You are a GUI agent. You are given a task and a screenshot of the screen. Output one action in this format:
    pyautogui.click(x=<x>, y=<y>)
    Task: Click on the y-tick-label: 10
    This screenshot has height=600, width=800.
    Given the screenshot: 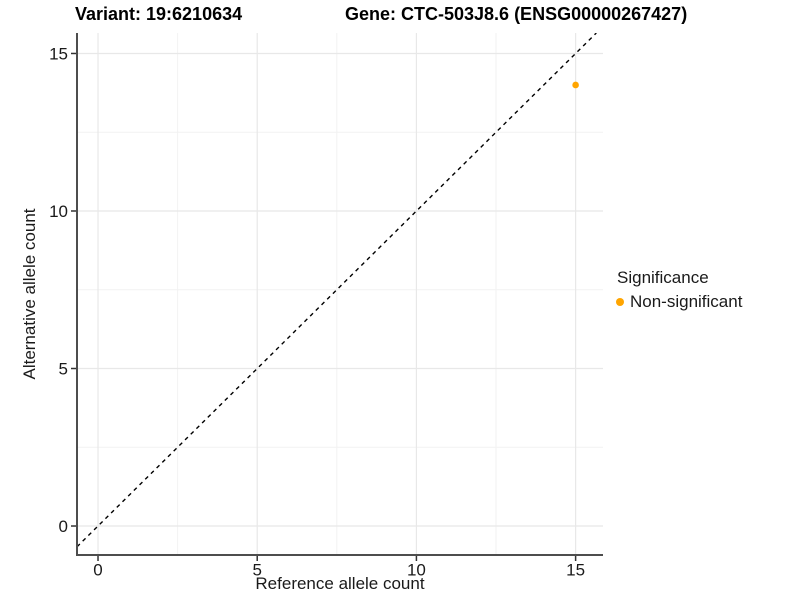 What is the action you would take?
    pyautogui.click(x=58, y=211)
    